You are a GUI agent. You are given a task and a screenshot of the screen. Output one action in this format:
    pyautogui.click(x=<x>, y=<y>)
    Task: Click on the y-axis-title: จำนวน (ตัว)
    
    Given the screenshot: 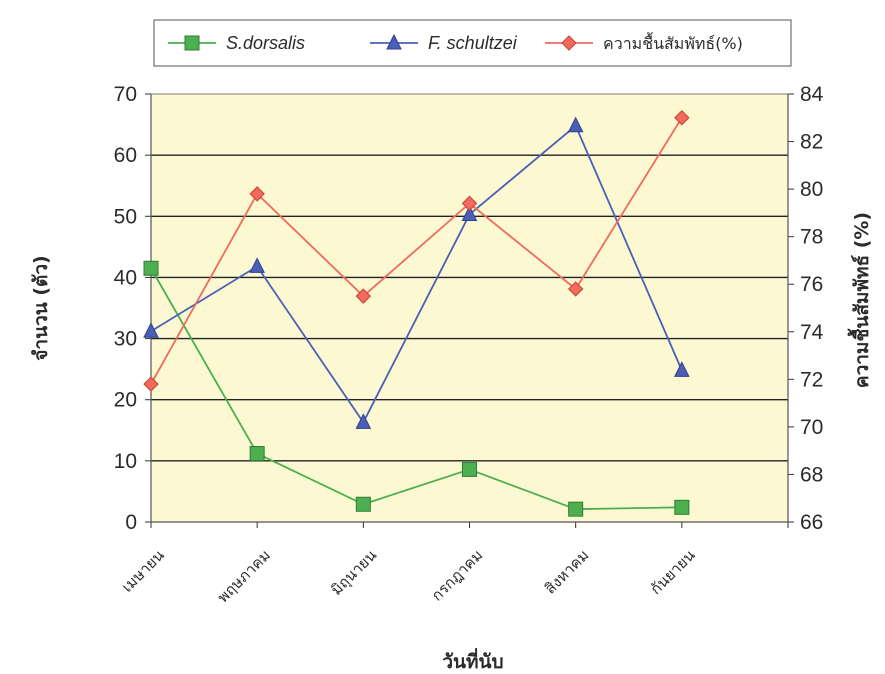 What is the action you would take?
    pyautogui.click(x=41, y=307)
    